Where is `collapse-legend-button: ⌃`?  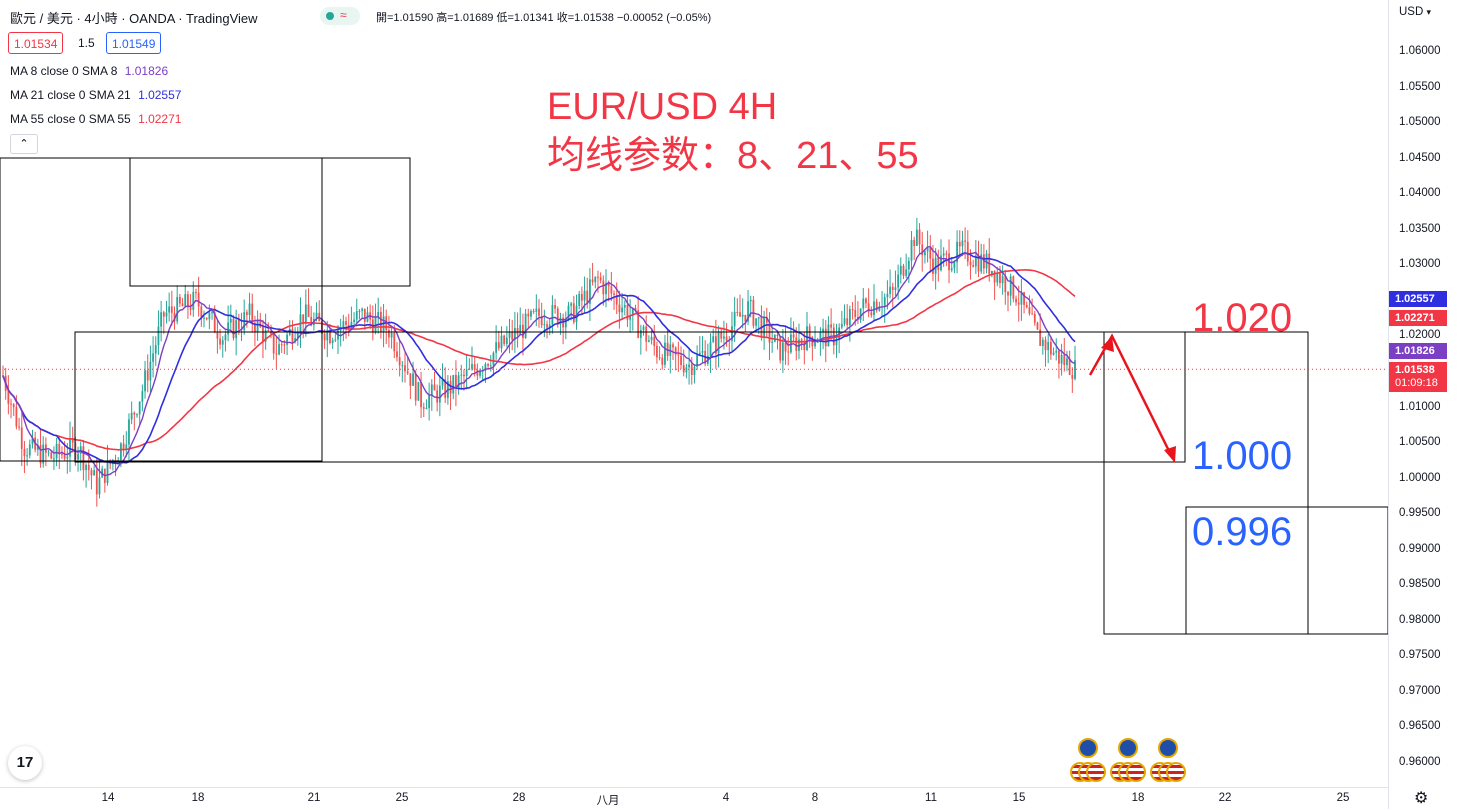
collapse-legend-button: ⌃ is located at coordinates (24, 144).